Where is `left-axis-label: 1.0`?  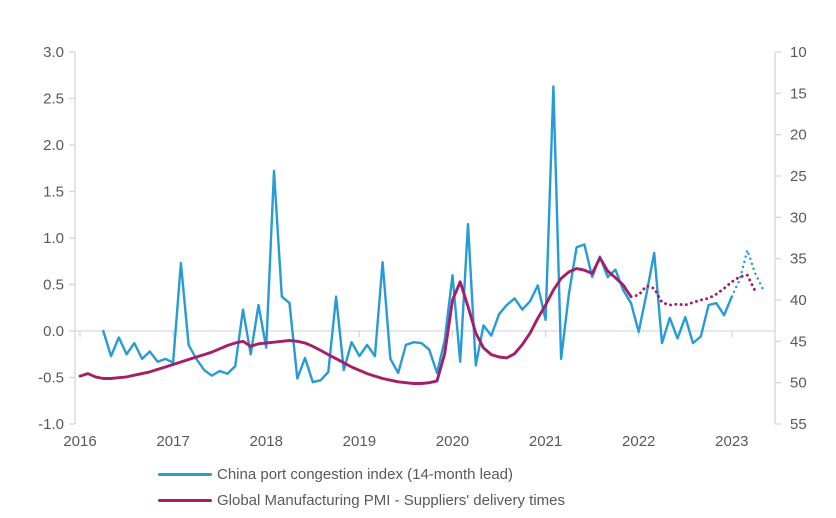
left-axis-label: 1.0 is located at coordinates (53, 238).